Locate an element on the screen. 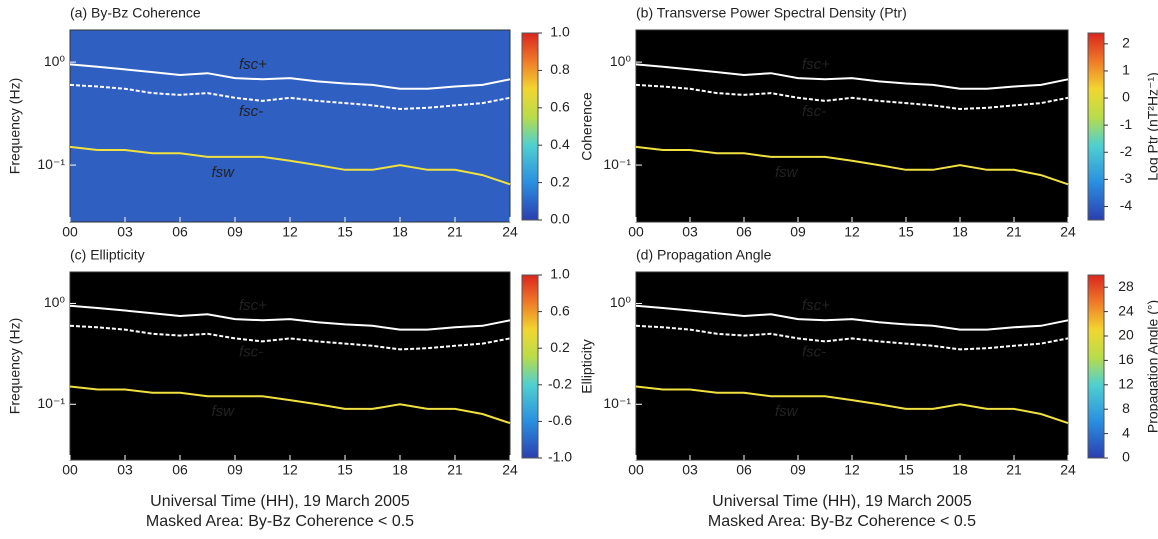 Image resolution: width=1158 pixels, height=539 pixels. colorbar-tick-label: 1 is located at coordinates (1126, 70).